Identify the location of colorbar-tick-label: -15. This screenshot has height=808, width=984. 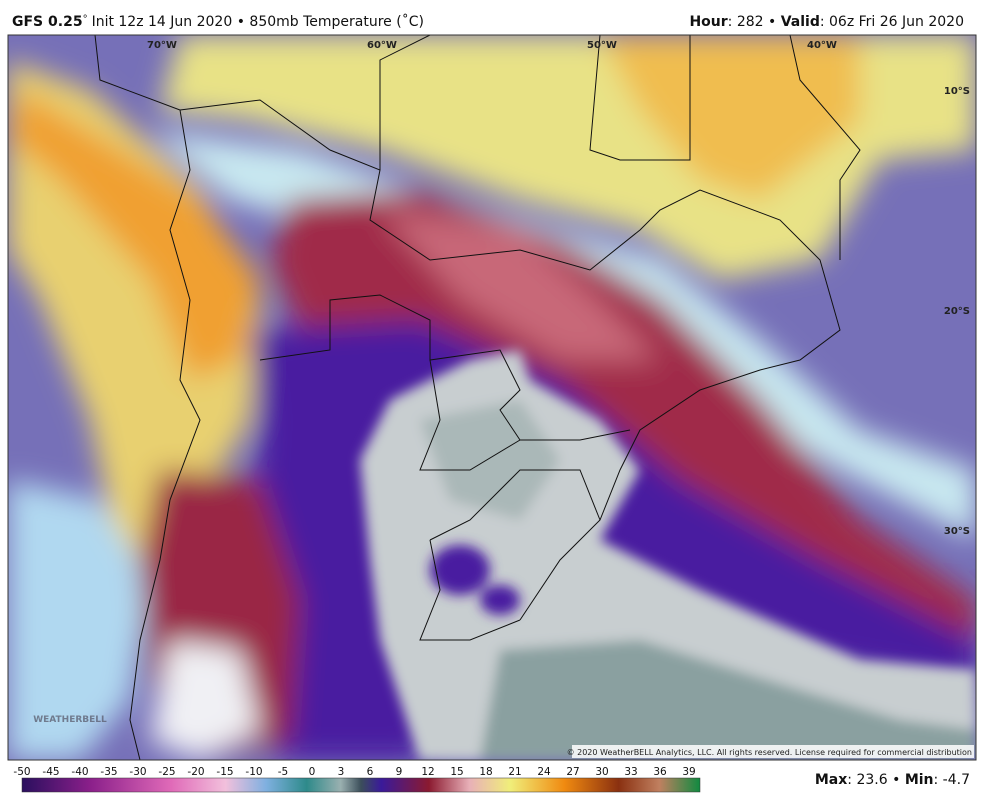
(224, 772).